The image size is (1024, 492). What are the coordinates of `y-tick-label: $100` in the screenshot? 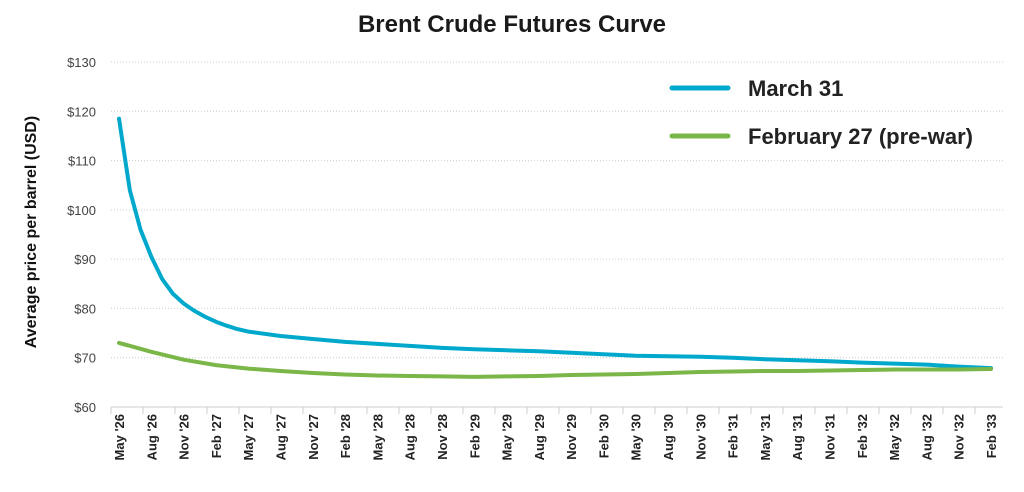 It's located at (81, 210).